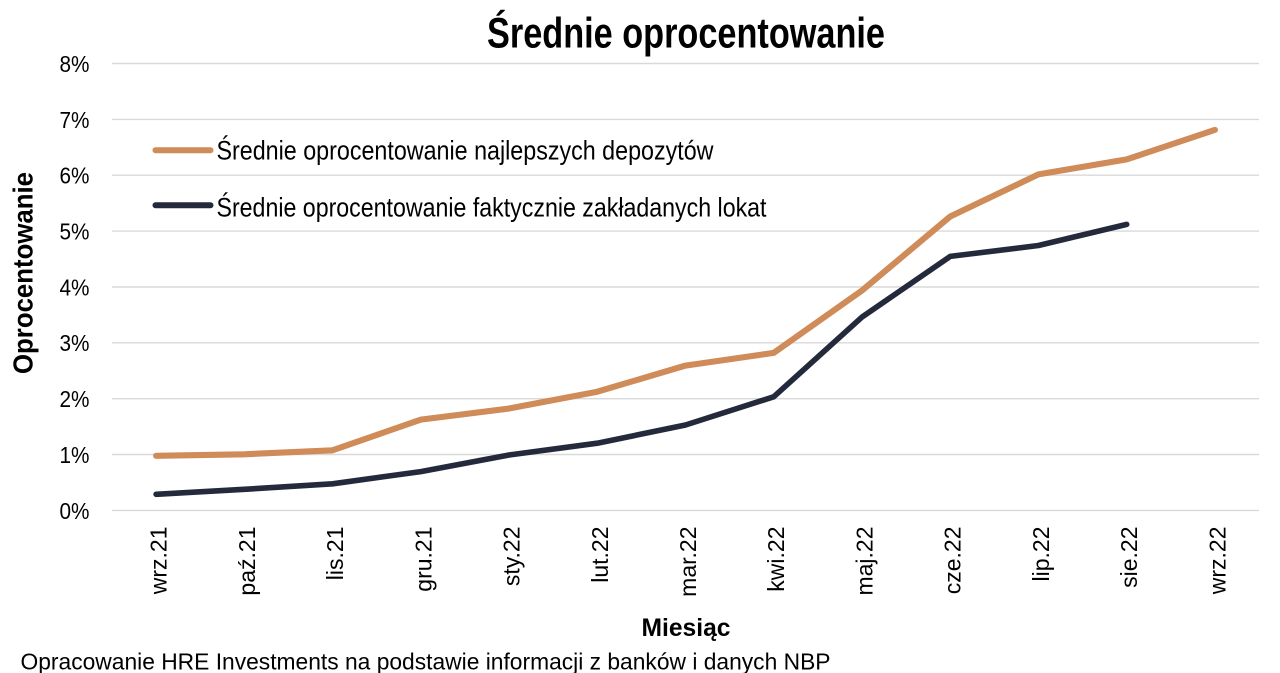  Describe the element at coordinates (512, 557) in the screenshot. I see `svg-text: sty.22` at that location.